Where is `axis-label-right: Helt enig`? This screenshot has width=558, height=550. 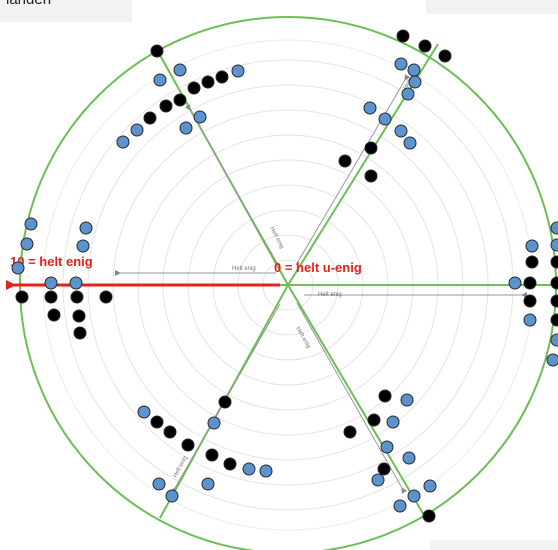
axis-label-right: Helt enig is located at coordinates (330, 295).